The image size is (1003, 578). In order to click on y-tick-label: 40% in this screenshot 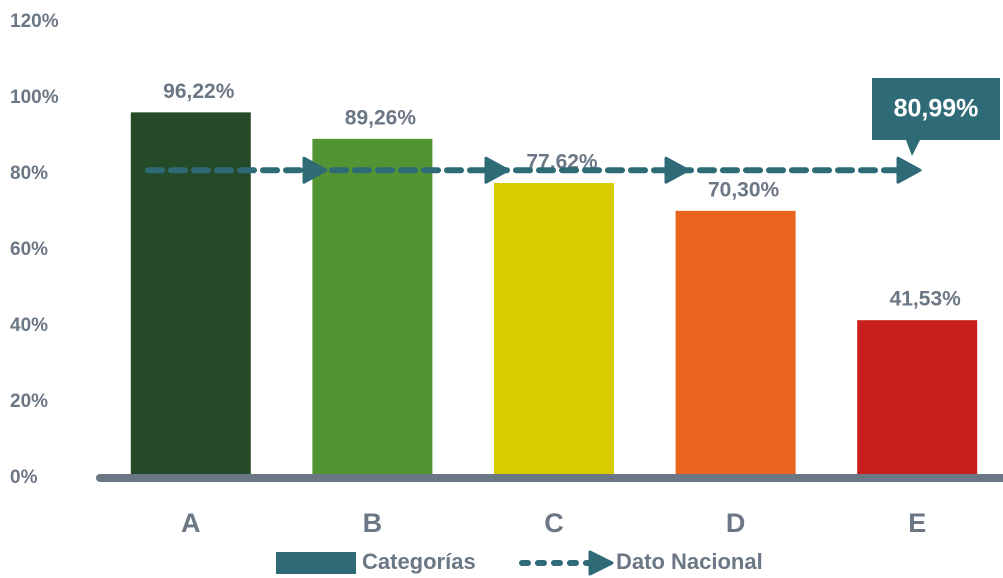, I will do `click(29, 325)`.